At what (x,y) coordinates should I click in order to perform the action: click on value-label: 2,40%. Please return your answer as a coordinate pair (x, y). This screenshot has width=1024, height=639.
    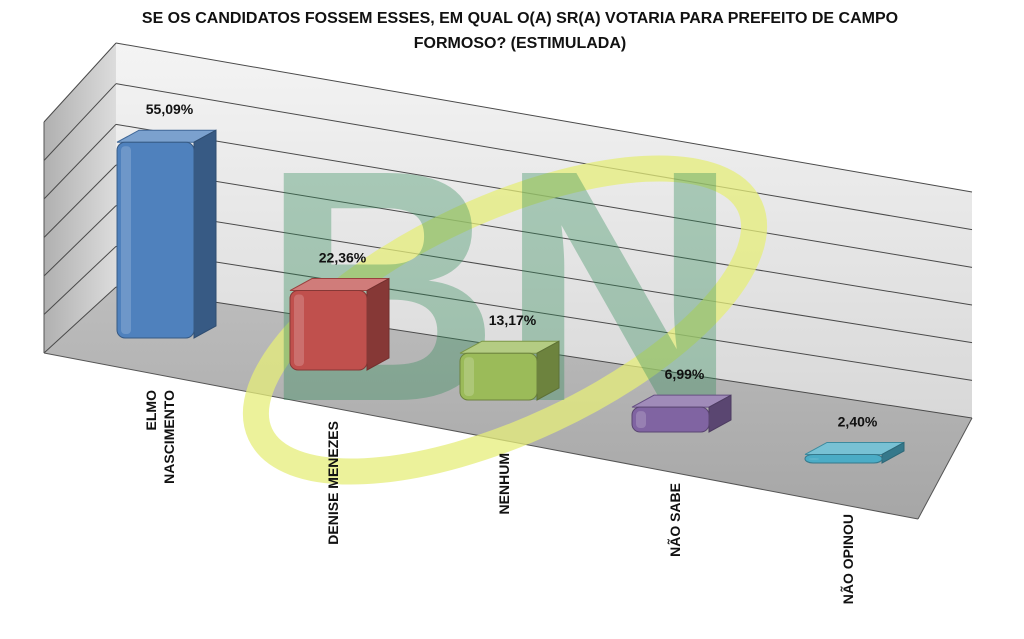
    Looking at the image, I should click on (858, 421).